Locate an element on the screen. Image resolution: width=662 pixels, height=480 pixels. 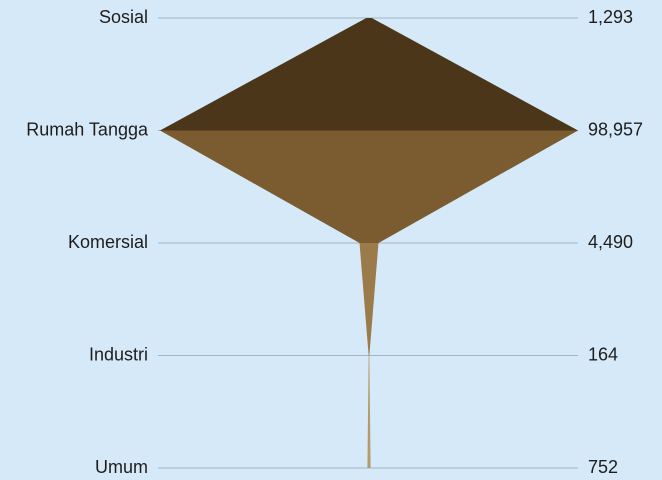
category-label: Umum is located at coordinates (121, 467).